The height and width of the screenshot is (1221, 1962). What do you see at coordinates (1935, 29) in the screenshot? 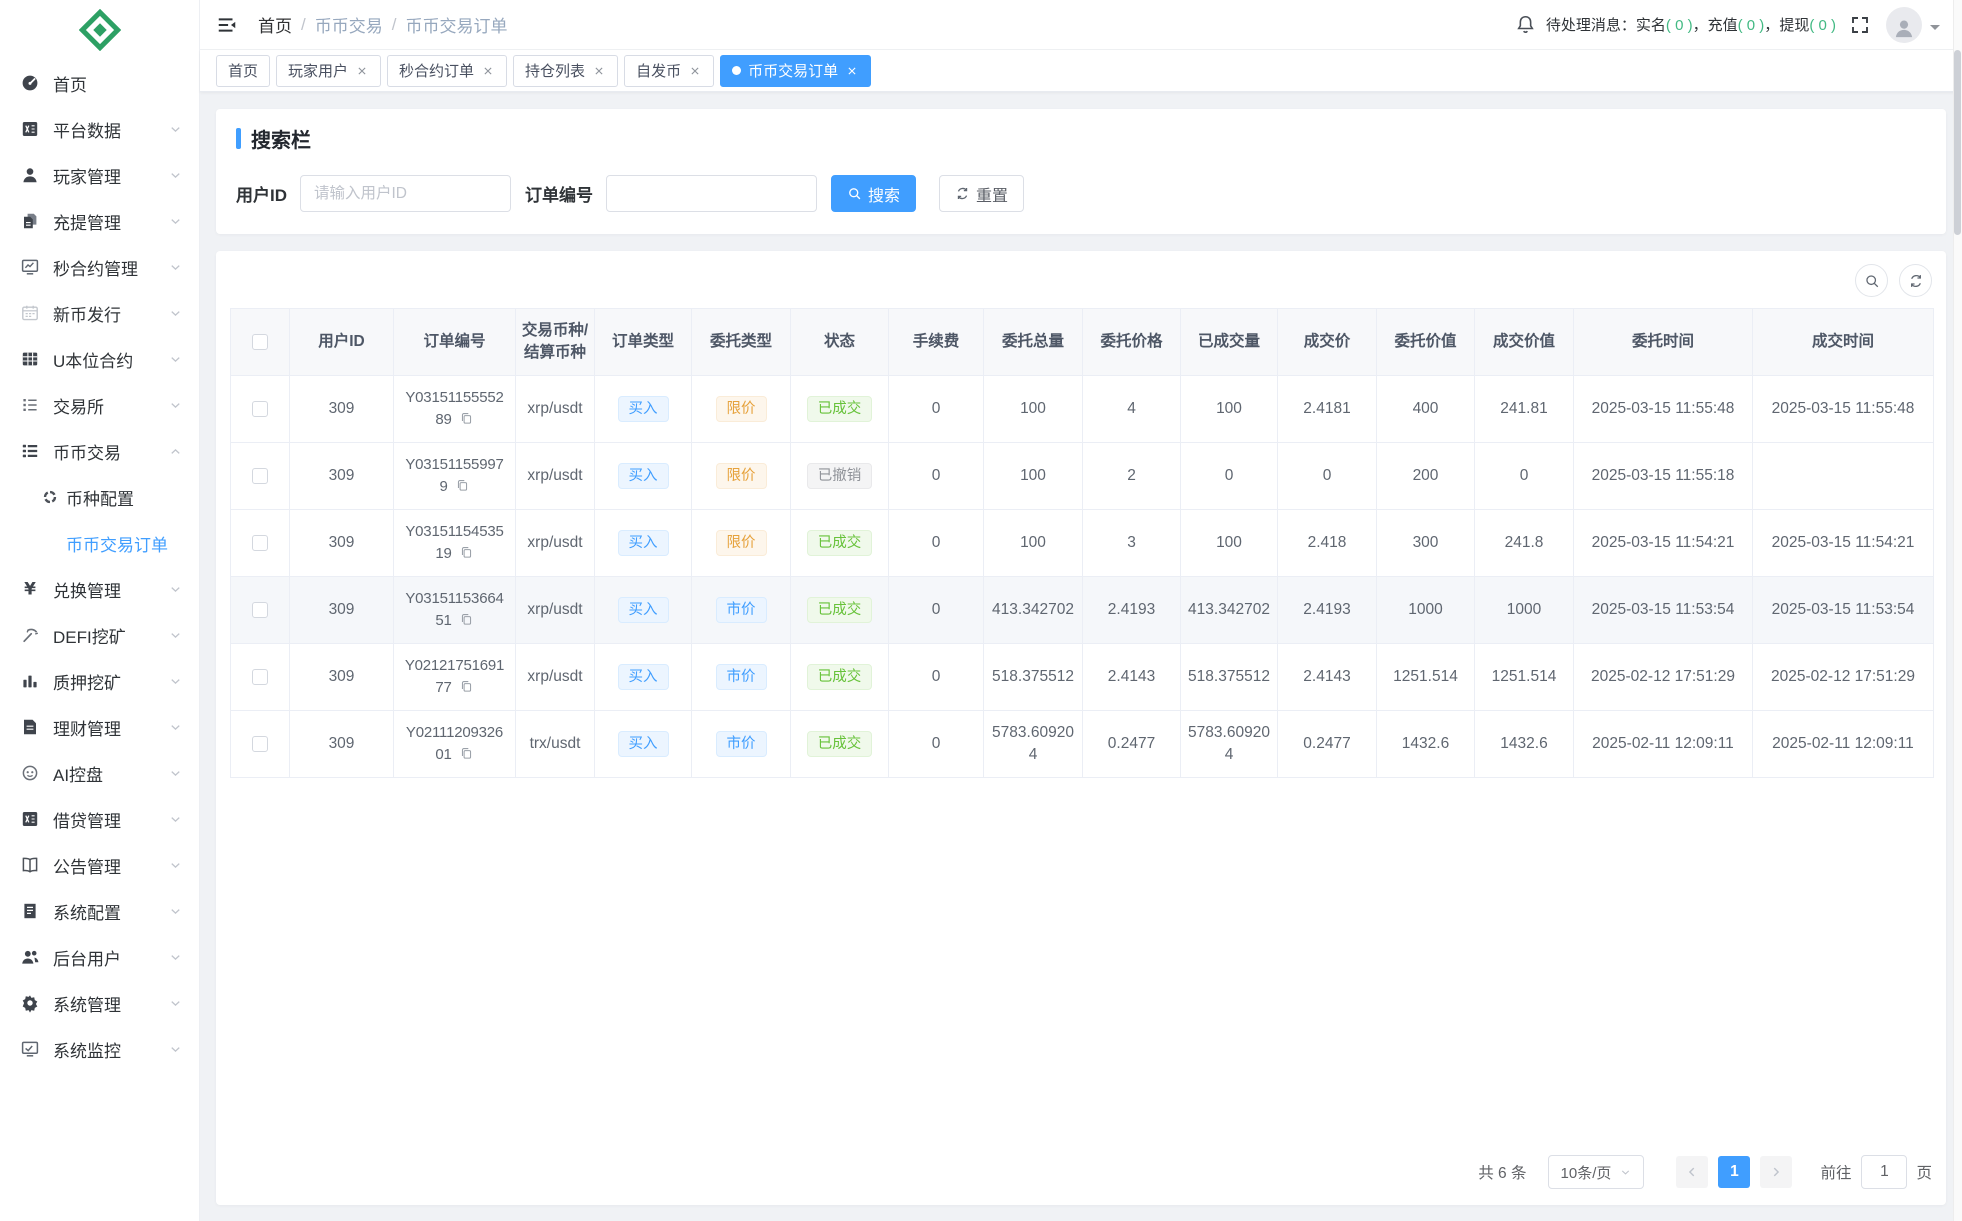
I see `caret-down-icon` at bounding box center [1935, 29].